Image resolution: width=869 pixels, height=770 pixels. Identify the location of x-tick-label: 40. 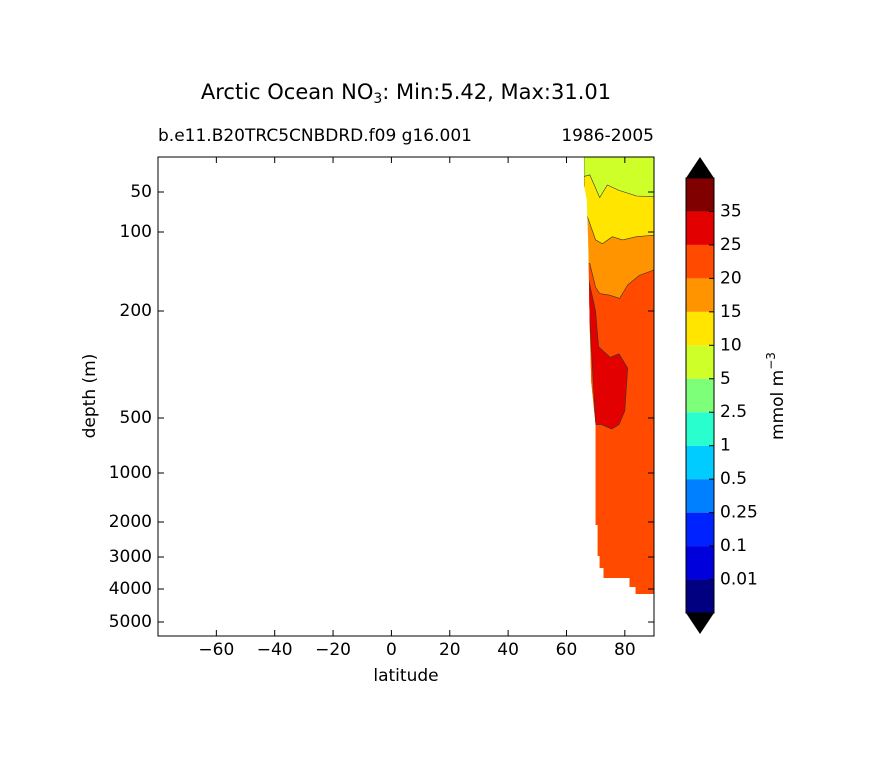
(508, 650).